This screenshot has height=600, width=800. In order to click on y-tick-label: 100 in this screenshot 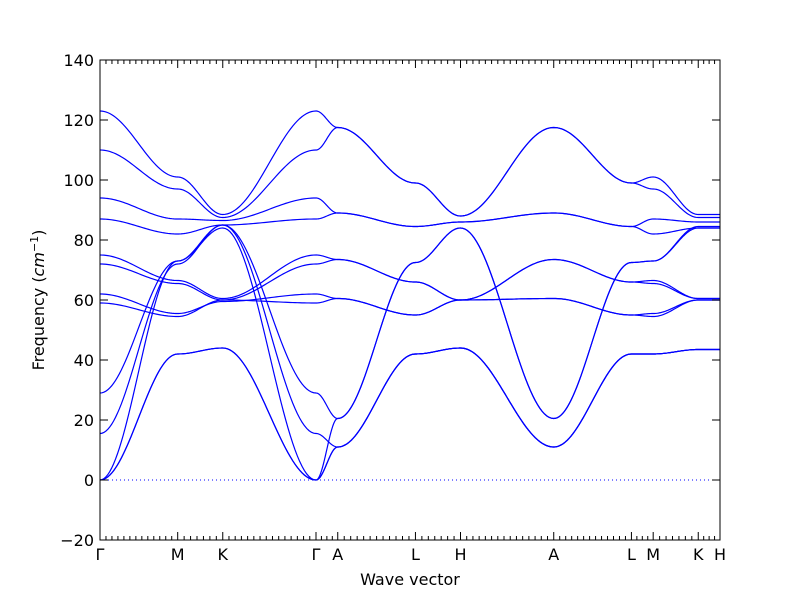, I will do `click(78, 180)`.